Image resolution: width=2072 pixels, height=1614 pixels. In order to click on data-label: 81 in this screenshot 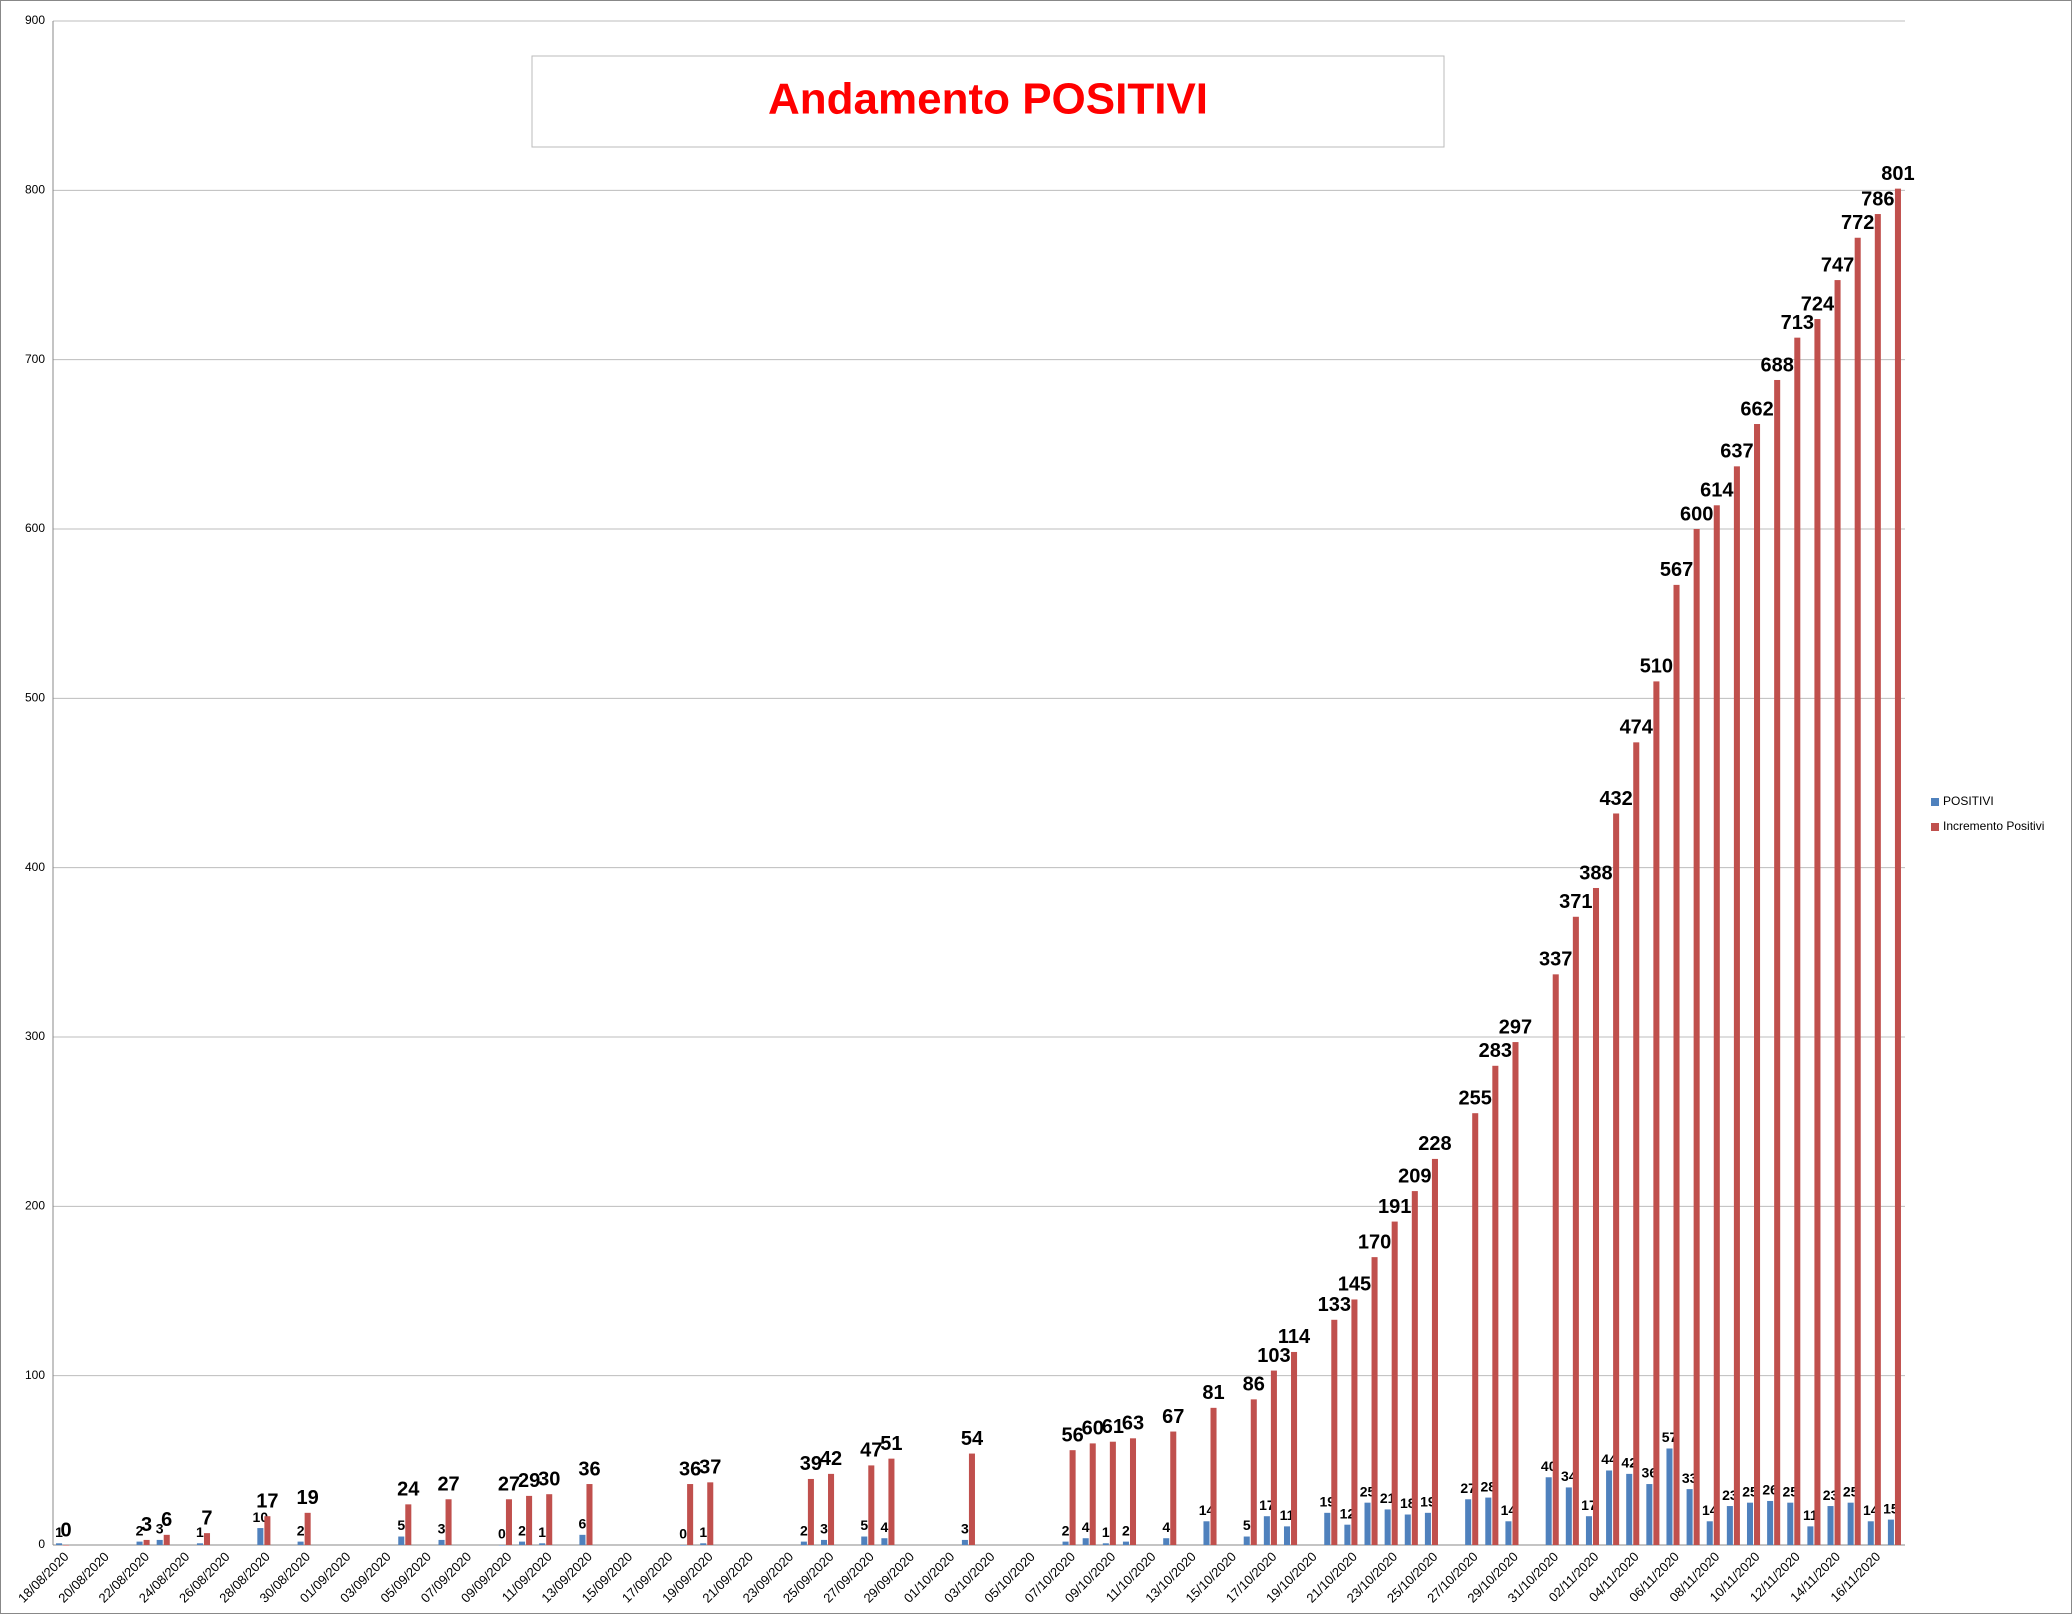, I will do `click(1213, 1393)`.